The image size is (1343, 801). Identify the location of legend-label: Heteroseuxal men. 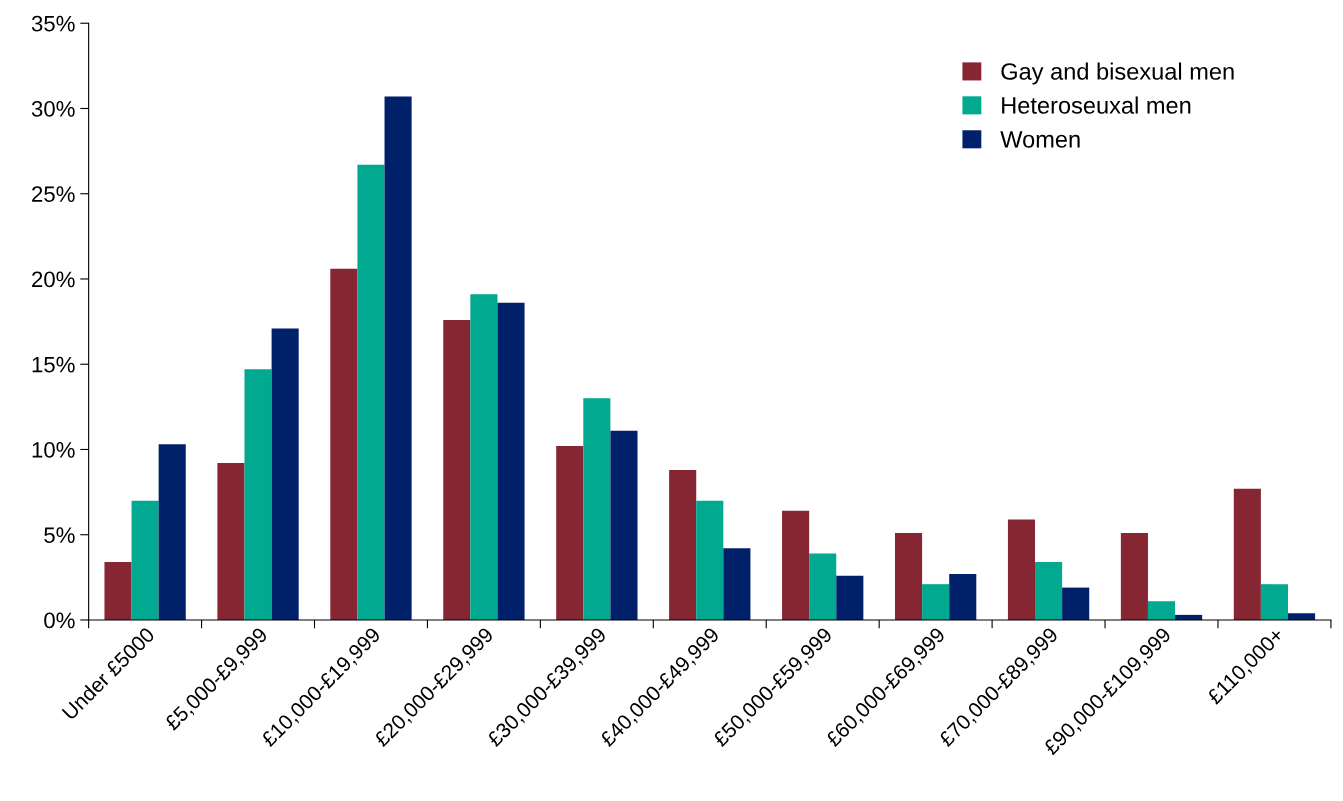
(1096, 105).